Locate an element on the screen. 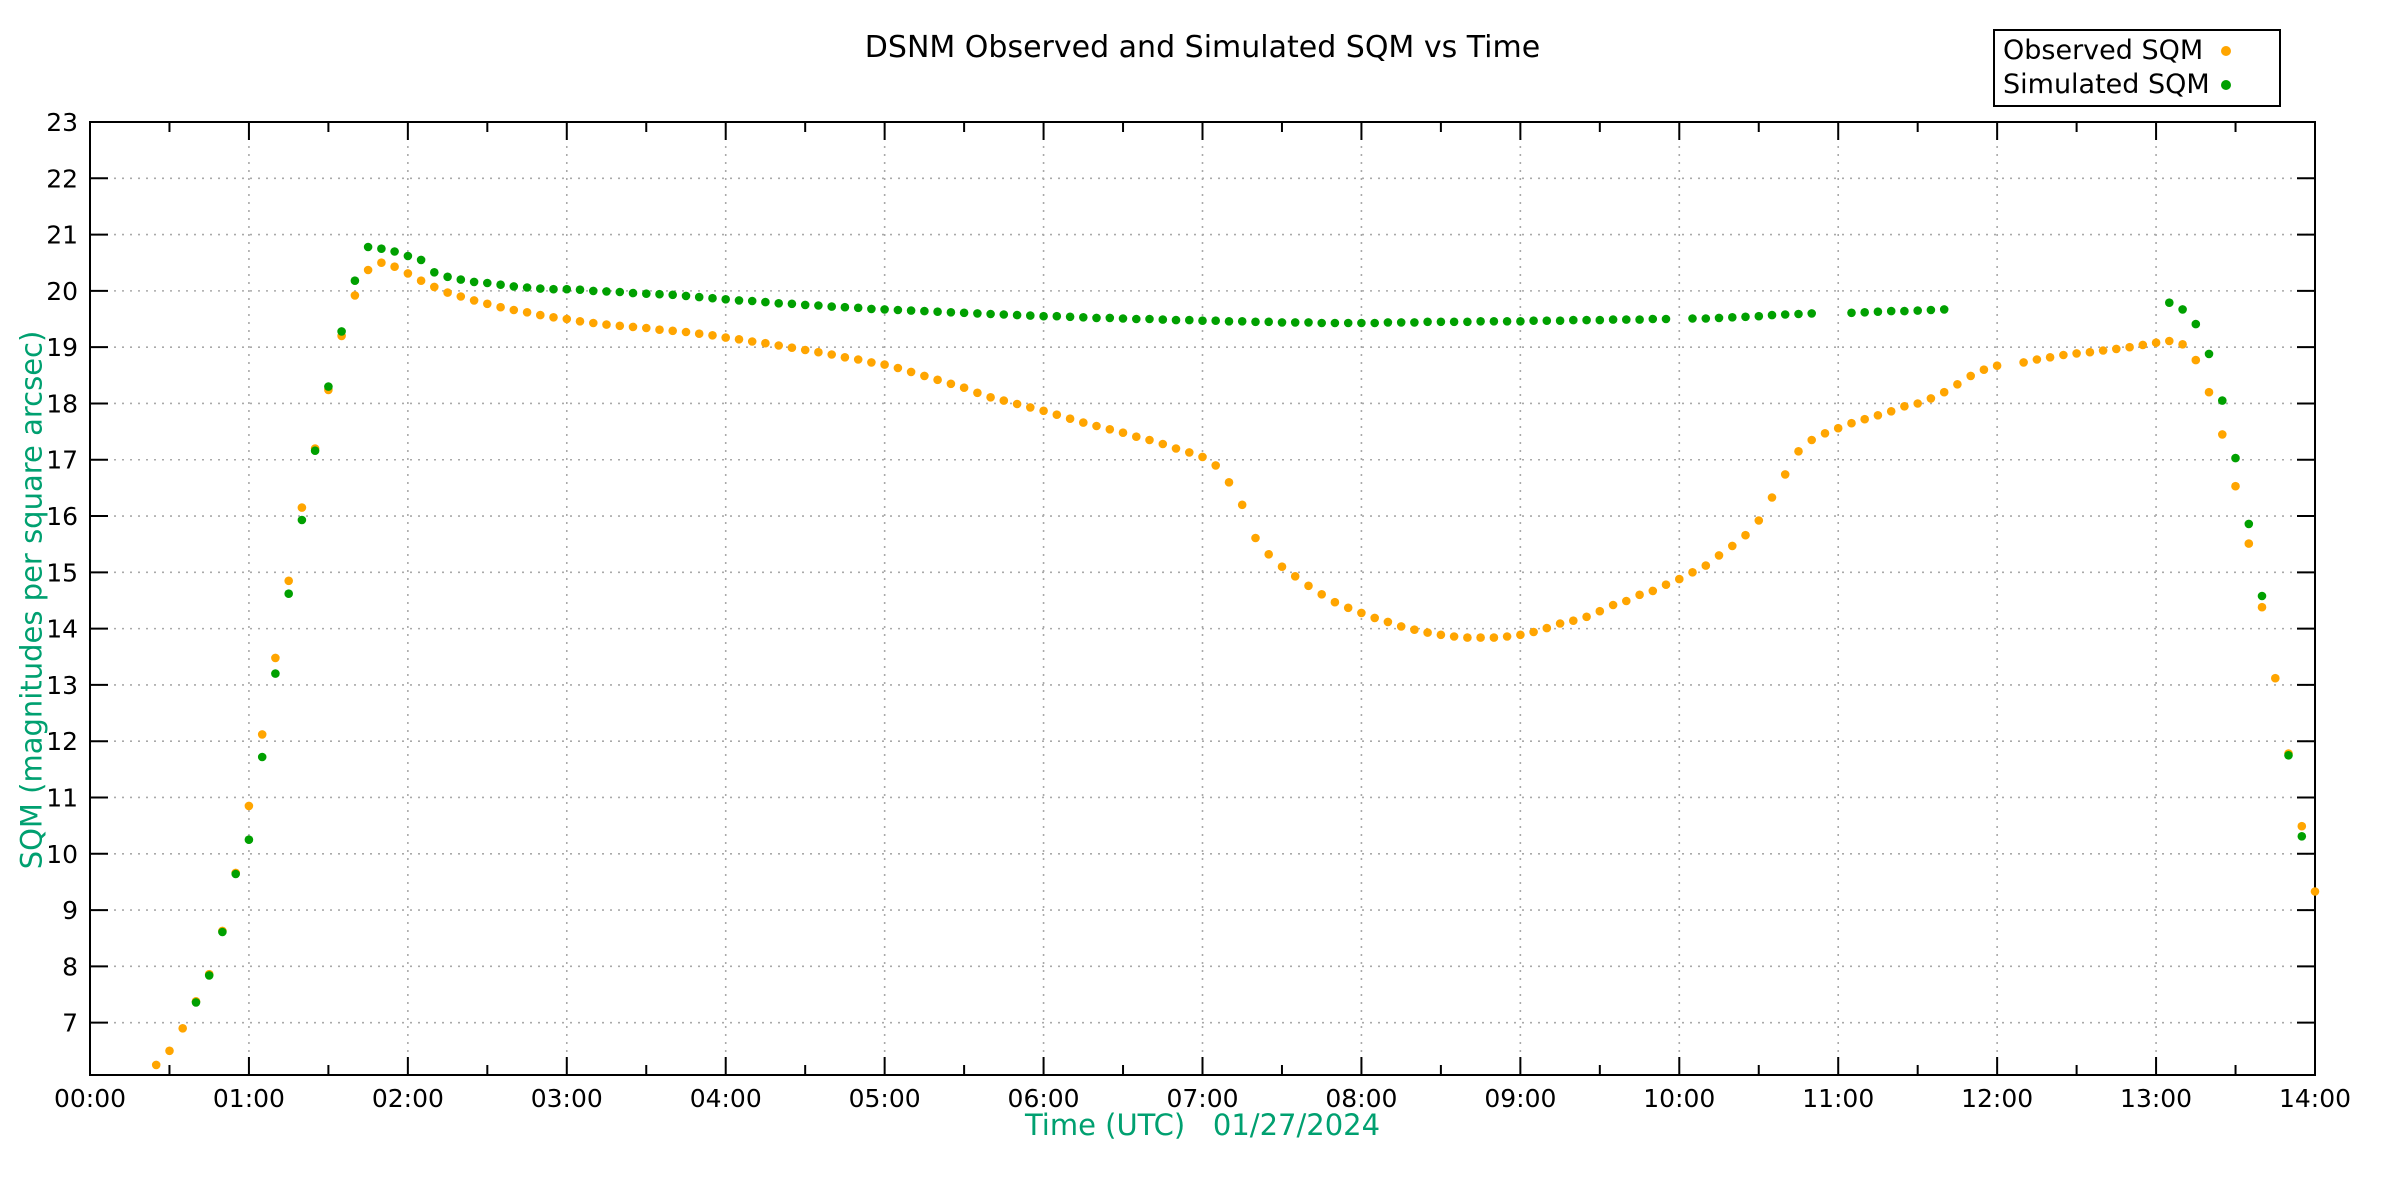  y-tick-label: 15 is located at coordinates (62, 572).